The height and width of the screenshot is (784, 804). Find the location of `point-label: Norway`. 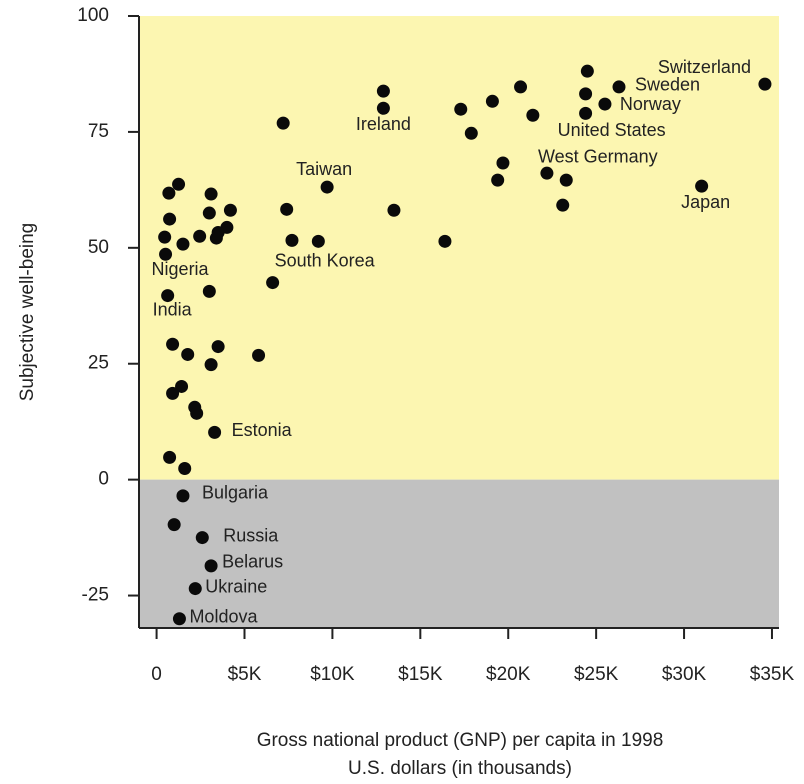

point-label: Norway is located at coordinates (650, 104).